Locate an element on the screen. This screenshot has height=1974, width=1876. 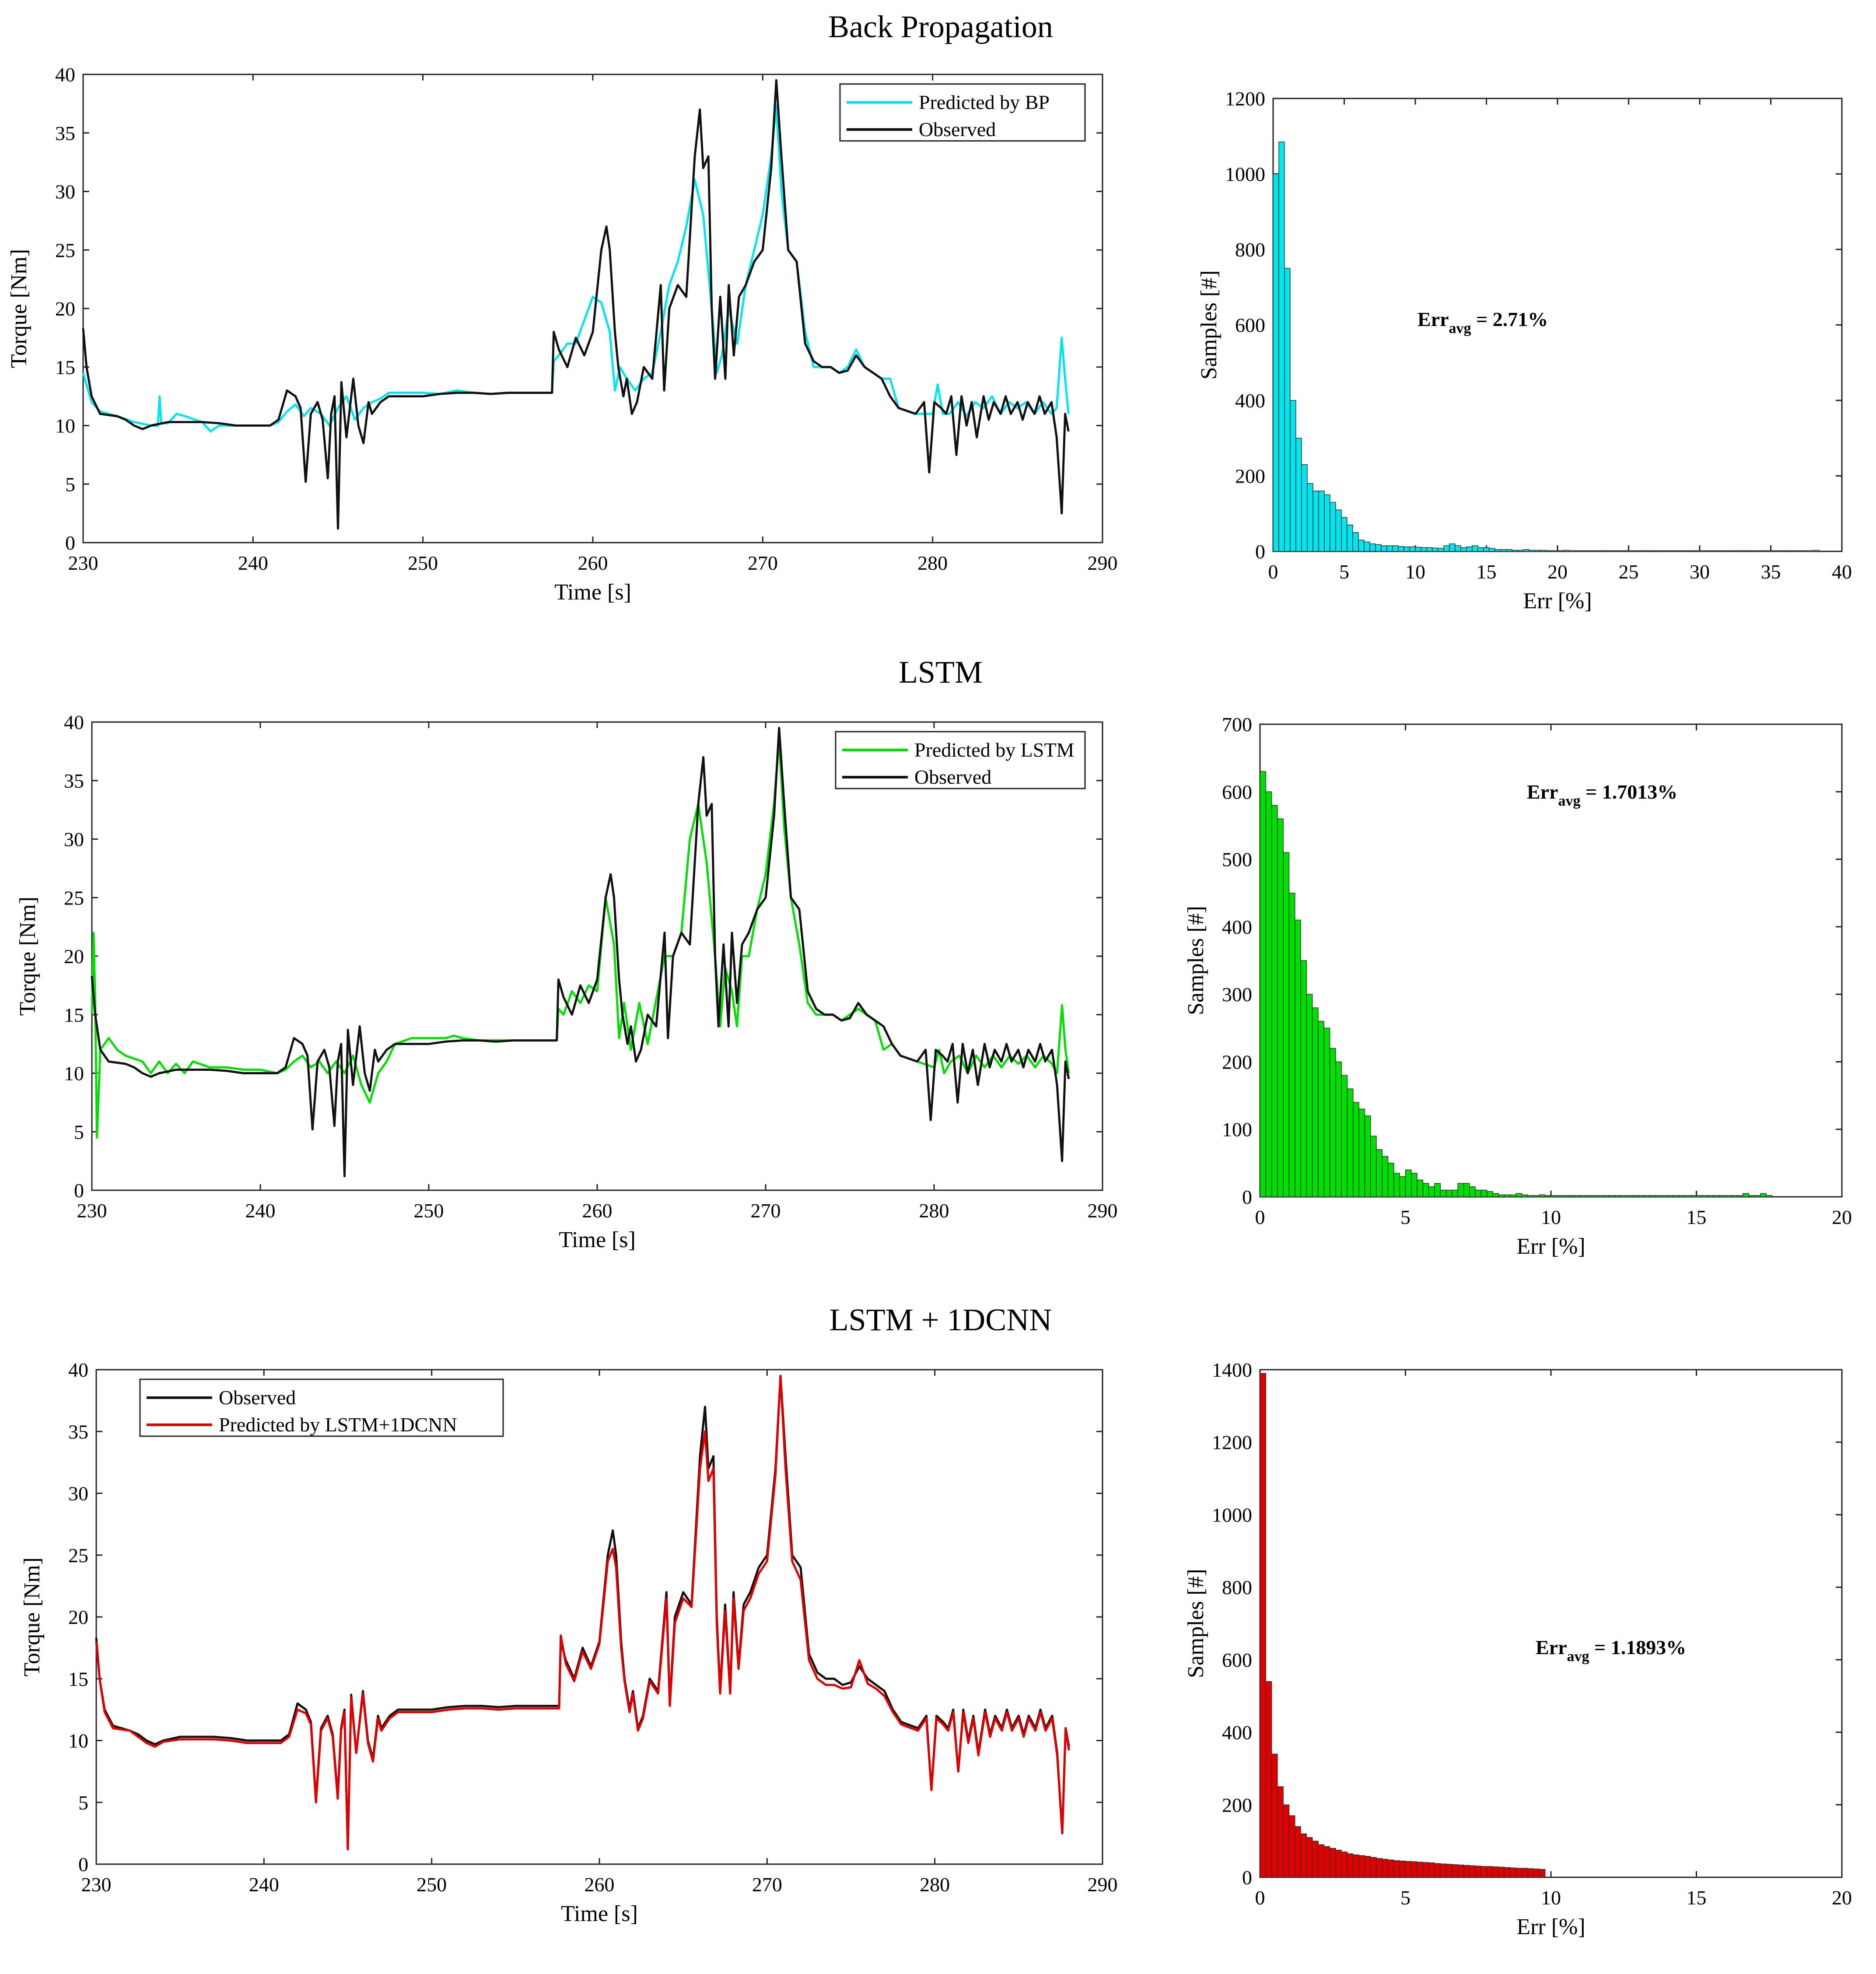
hist-x-tick-label: 35 is located at coordinates (1771, 572).